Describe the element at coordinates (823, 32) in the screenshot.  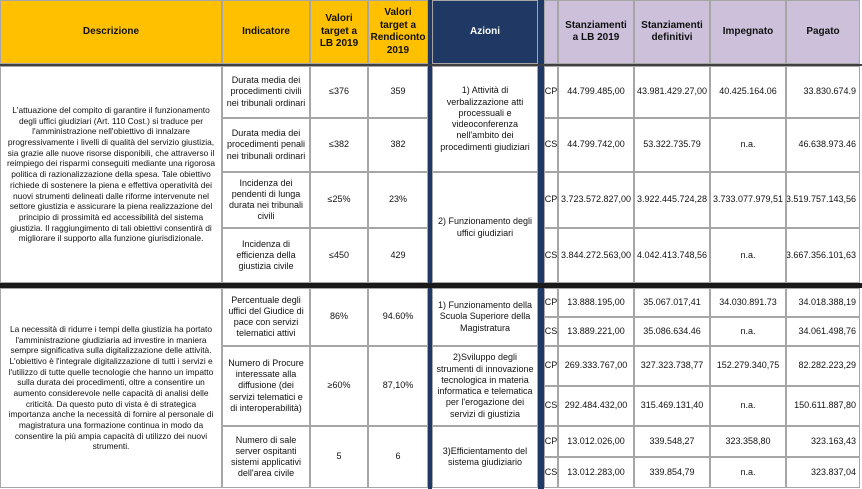
I see `header-cell: Pagato` at that location.